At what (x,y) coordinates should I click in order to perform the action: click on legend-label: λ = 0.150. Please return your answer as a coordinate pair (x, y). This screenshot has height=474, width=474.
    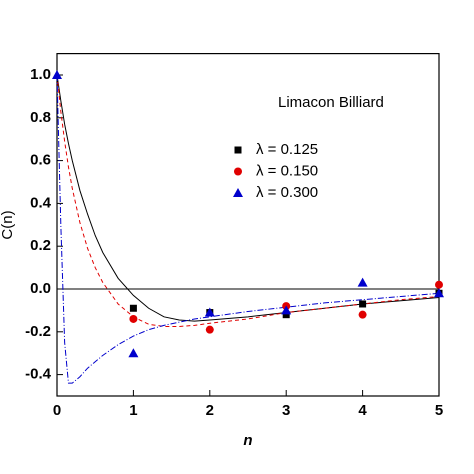
    Looking at the image, I should click on (287, 170).